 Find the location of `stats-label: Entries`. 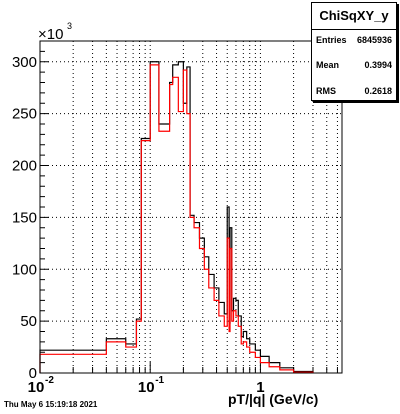

stats-label: Entries is located at coordinates (331, 40).